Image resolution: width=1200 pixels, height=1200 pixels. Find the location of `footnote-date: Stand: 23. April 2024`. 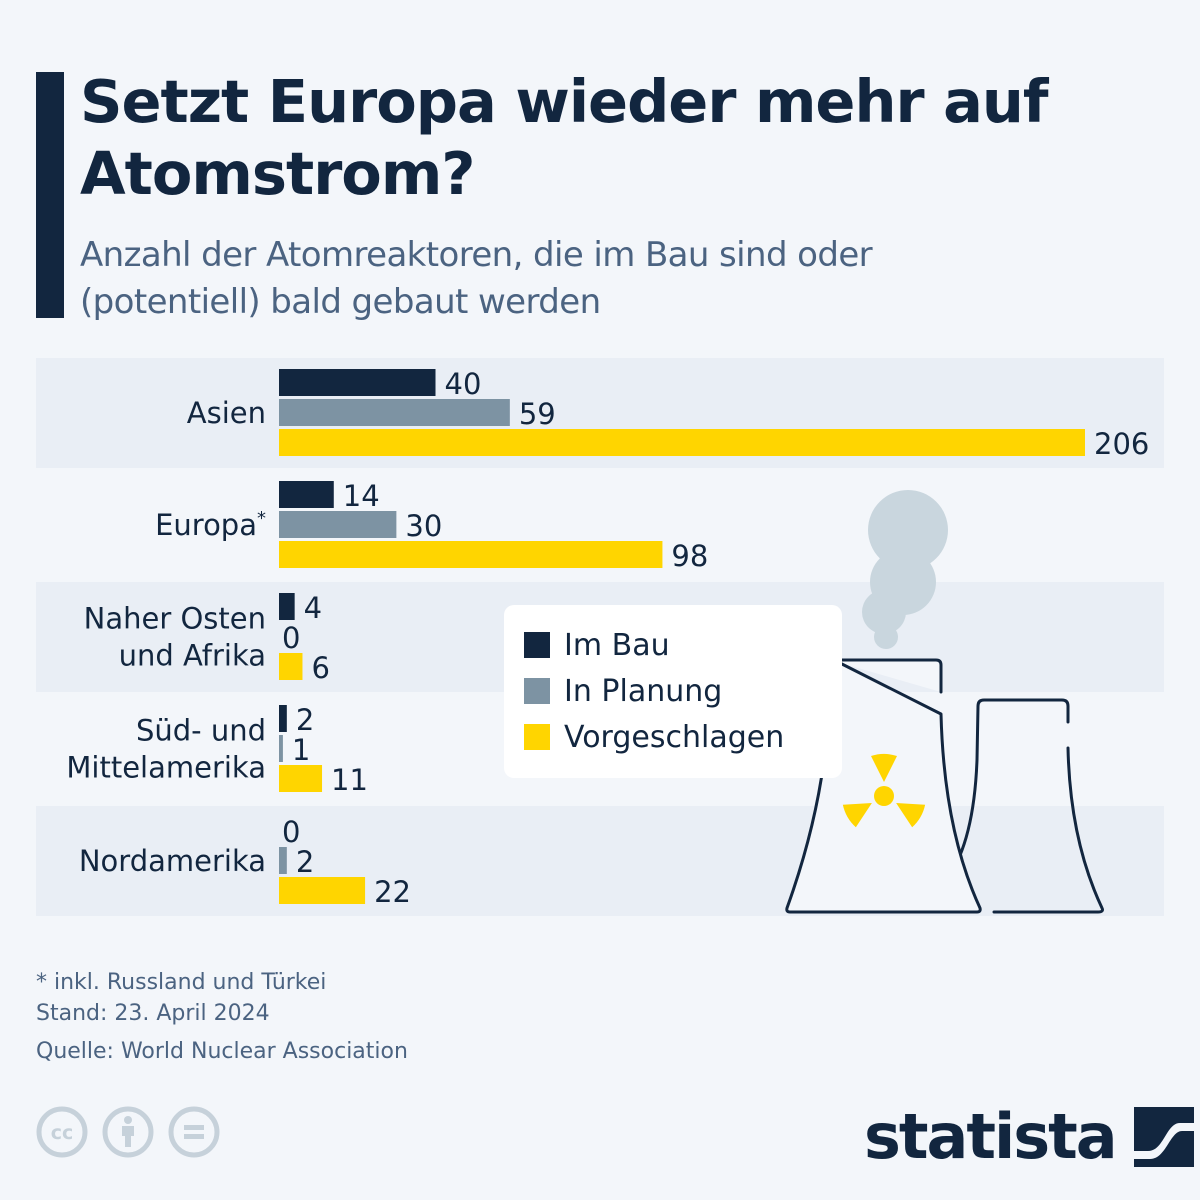

footnote-date: Stand: 23. April 2024 is located at coordinates (153, 1013).